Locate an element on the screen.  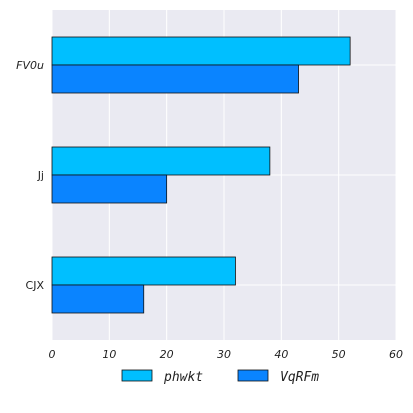
bar-VqRFm-CJX is located at coordinates (98, 299).